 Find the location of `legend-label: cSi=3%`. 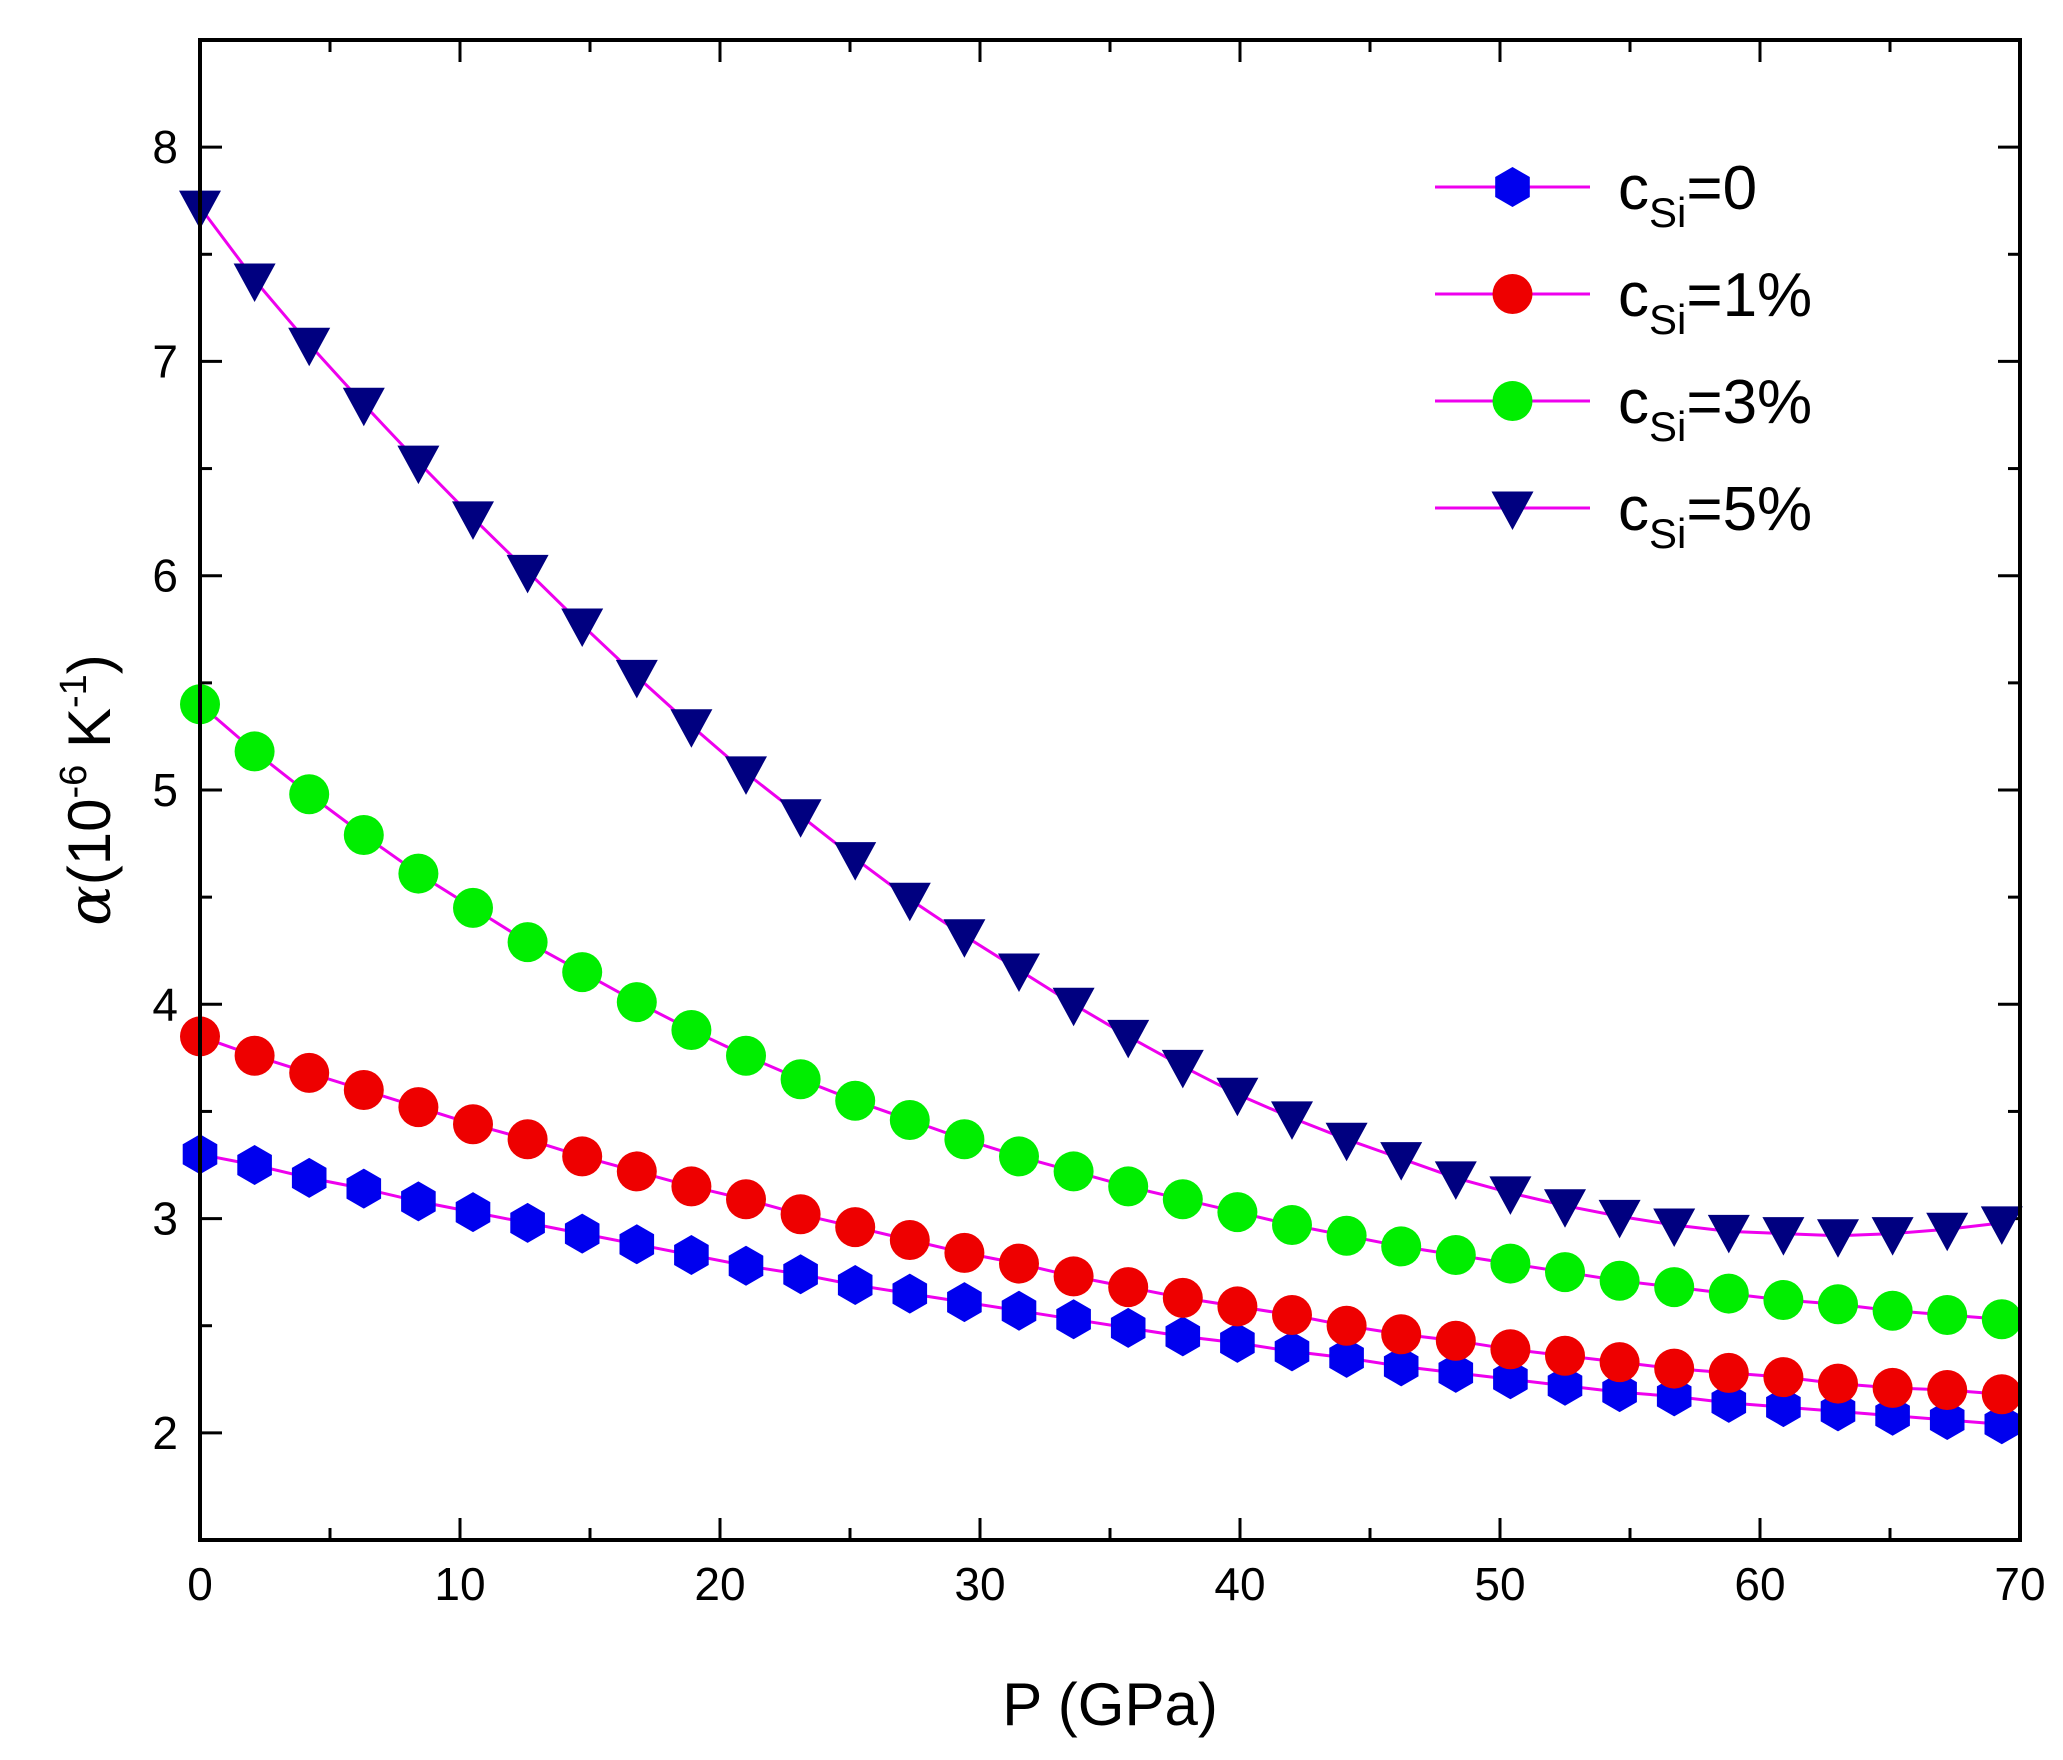

legend-label: cSi=3% is located at coordinates (1715, 409).